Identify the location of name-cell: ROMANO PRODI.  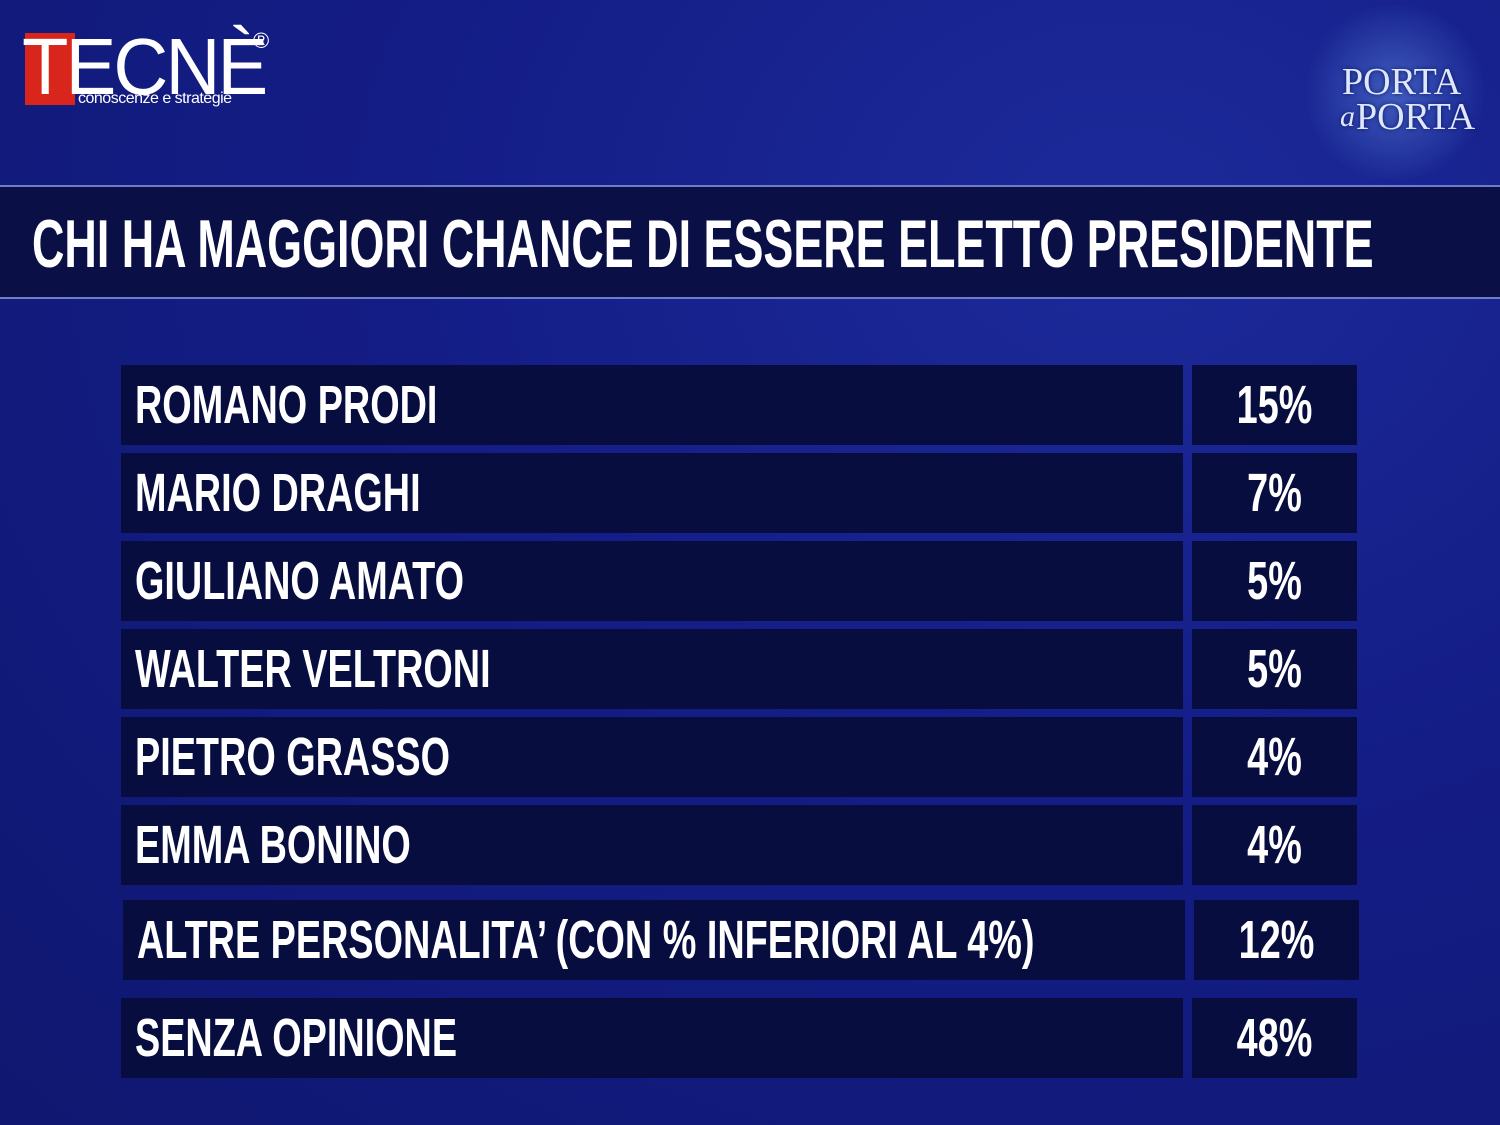
(652, 405).